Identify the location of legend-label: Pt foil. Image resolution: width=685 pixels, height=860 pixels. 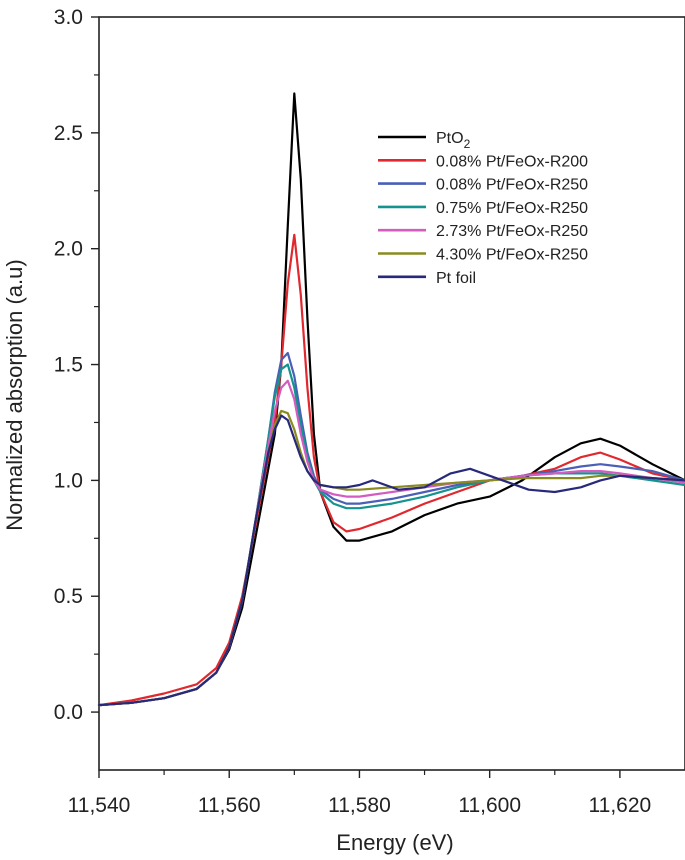
(456, 278).